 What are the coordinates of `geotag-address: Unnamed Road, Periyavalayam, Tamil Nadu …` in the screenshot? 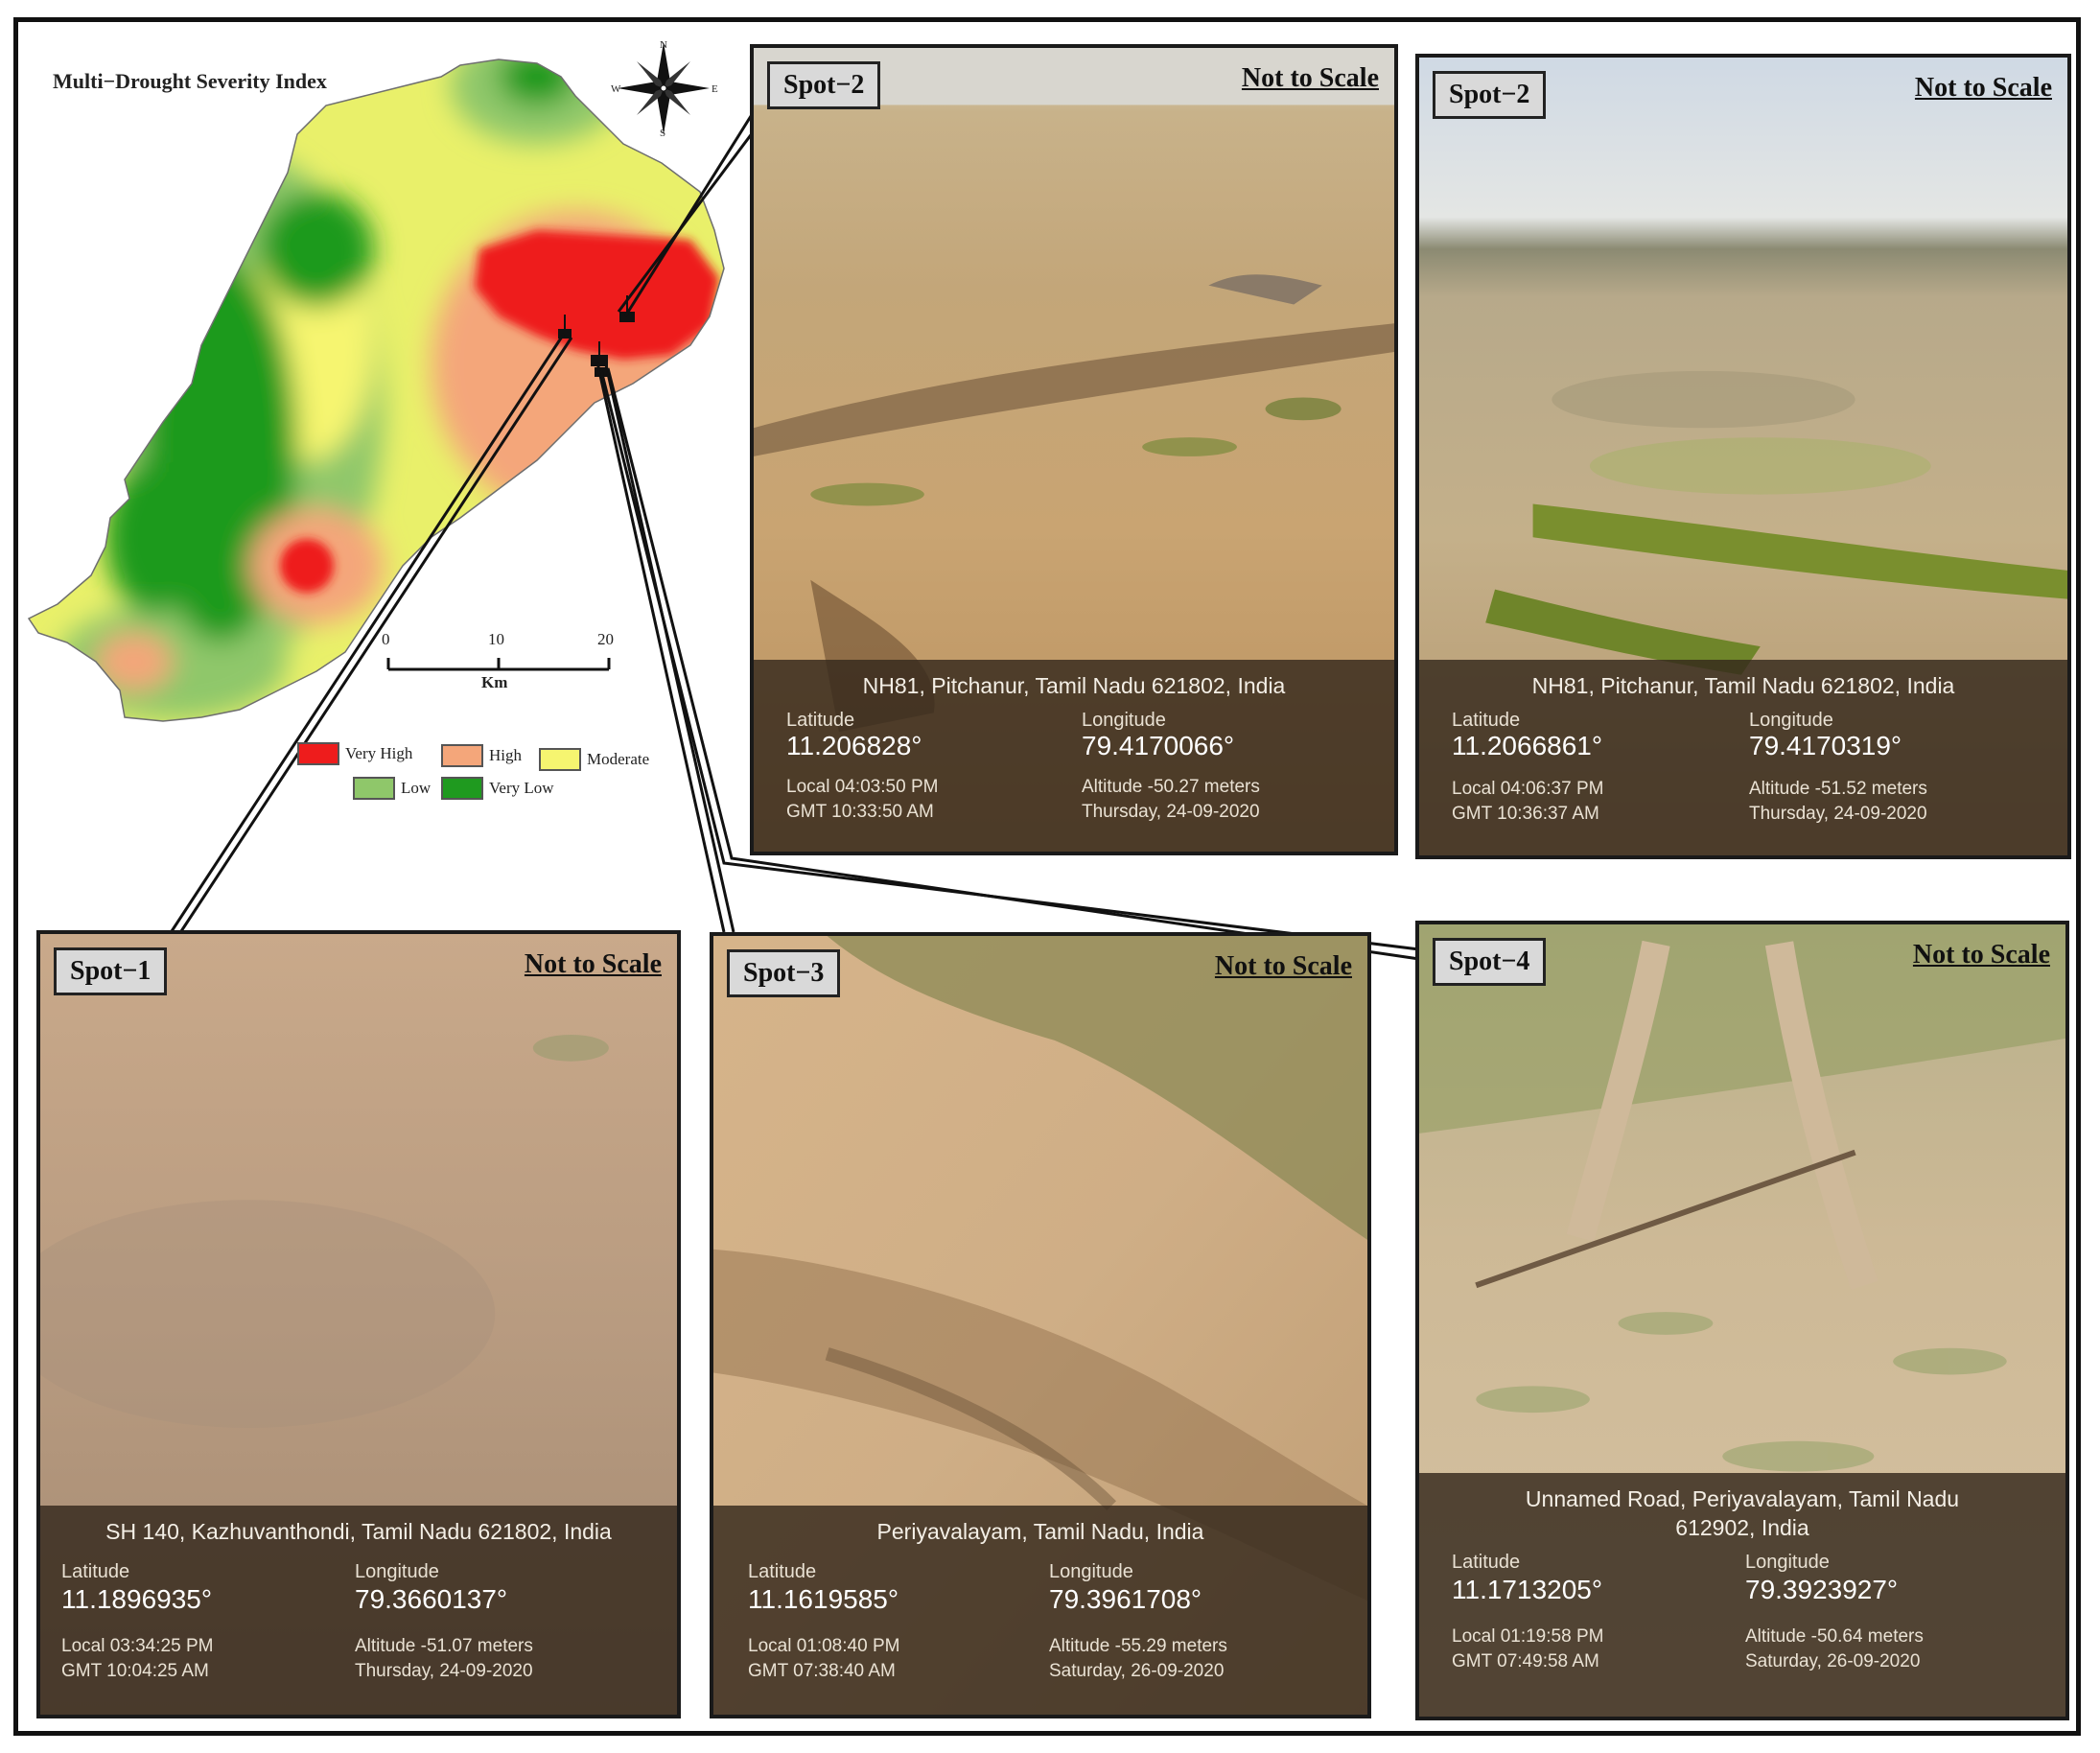 It's located at (1742, 1513).